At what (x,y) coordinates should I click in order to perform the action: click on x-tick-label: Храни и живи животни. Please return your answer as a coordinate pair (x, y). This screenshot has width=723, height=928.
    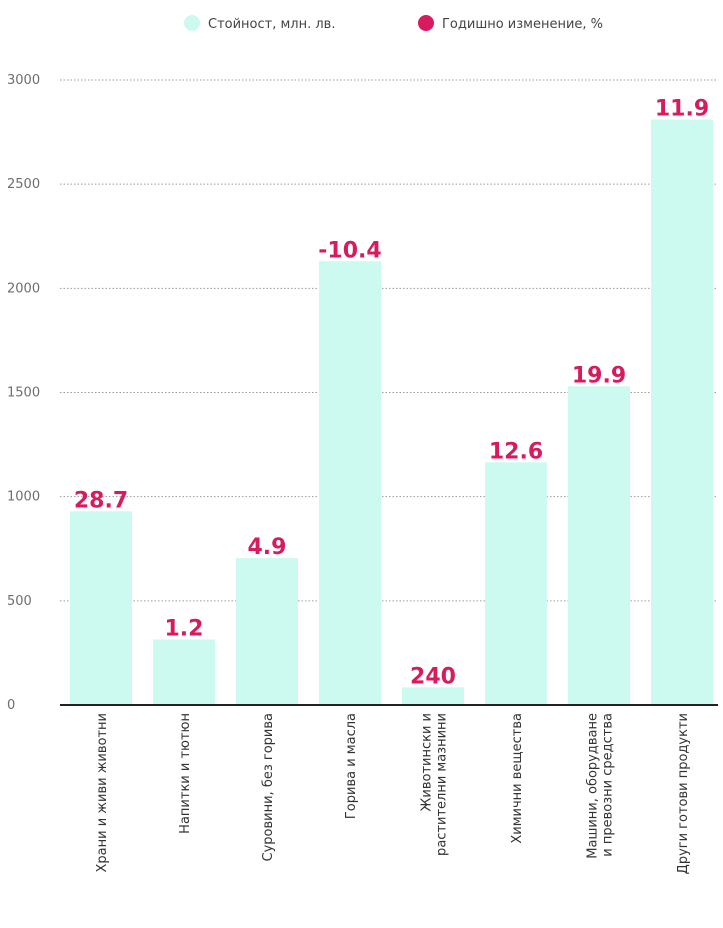
    Looking at the image, I should click on (102, 793).